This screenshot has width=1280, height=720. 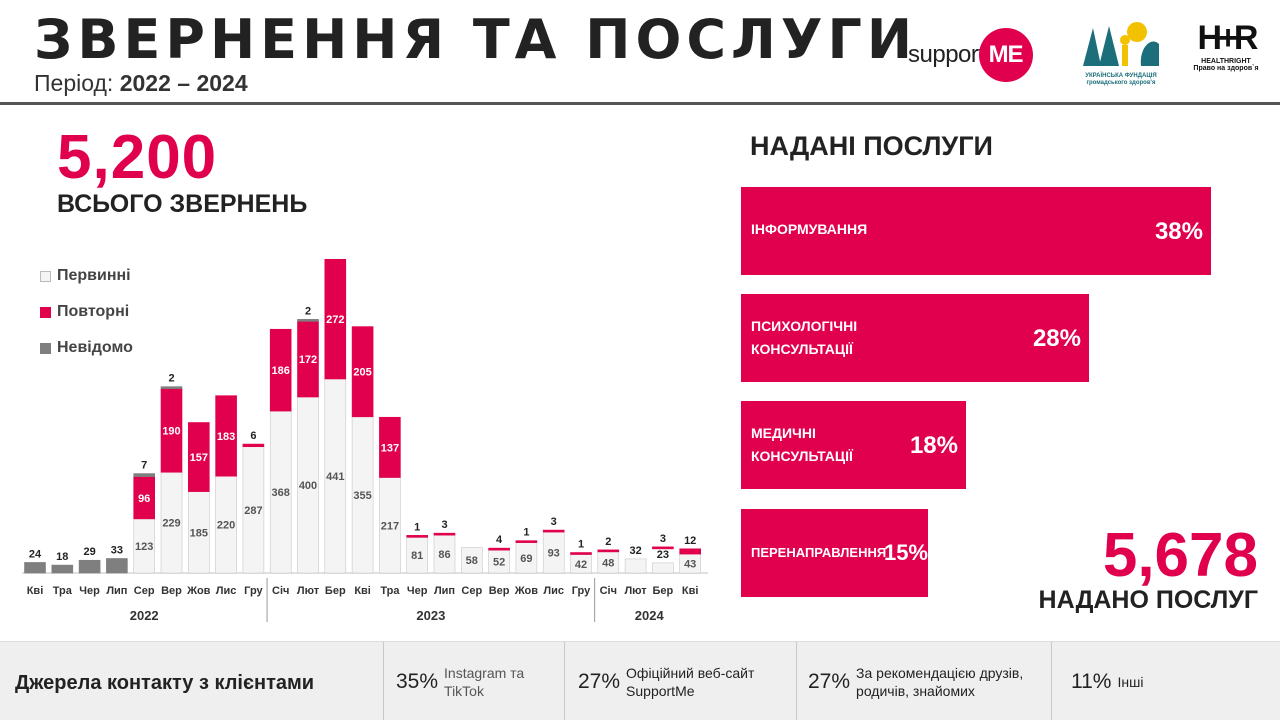 I want to click on data-label: 123, so click(x=144, y=547).